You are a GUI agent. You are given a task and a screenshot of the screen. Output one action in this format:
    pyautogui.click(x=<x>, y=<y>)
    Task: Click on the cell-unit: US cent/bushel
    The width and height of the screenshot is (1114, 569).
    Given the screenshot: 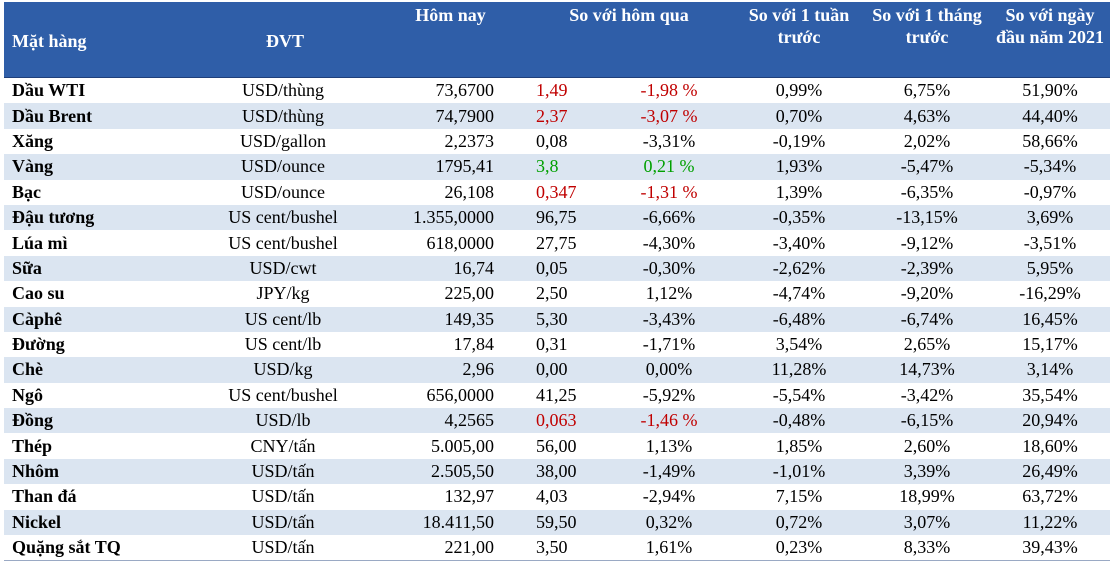 What is the action you would take?
    pyautogui.click(x=283, y=395)
    